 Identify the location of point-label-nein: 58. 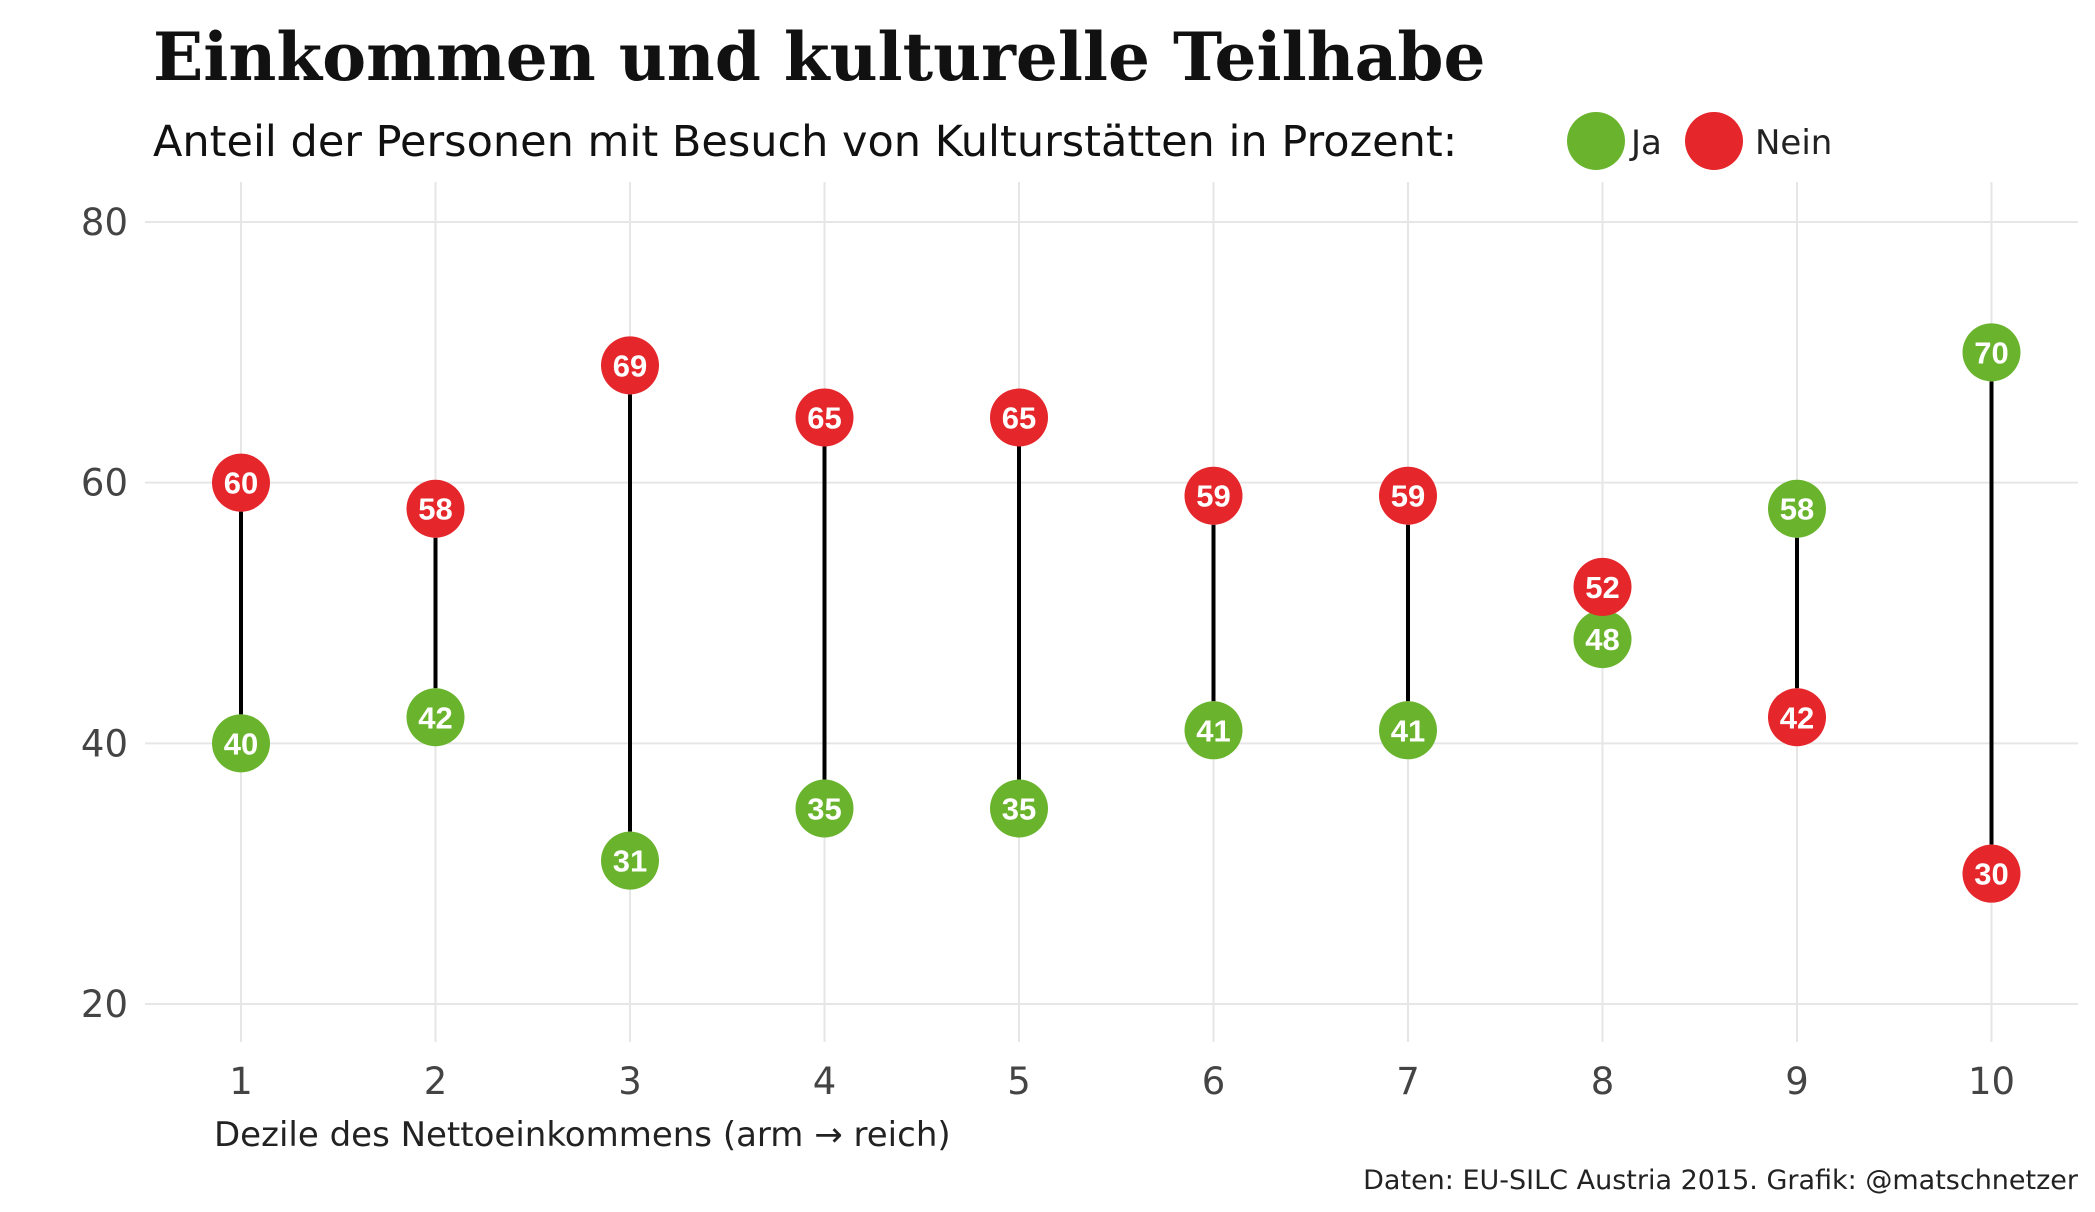
(435, 509).